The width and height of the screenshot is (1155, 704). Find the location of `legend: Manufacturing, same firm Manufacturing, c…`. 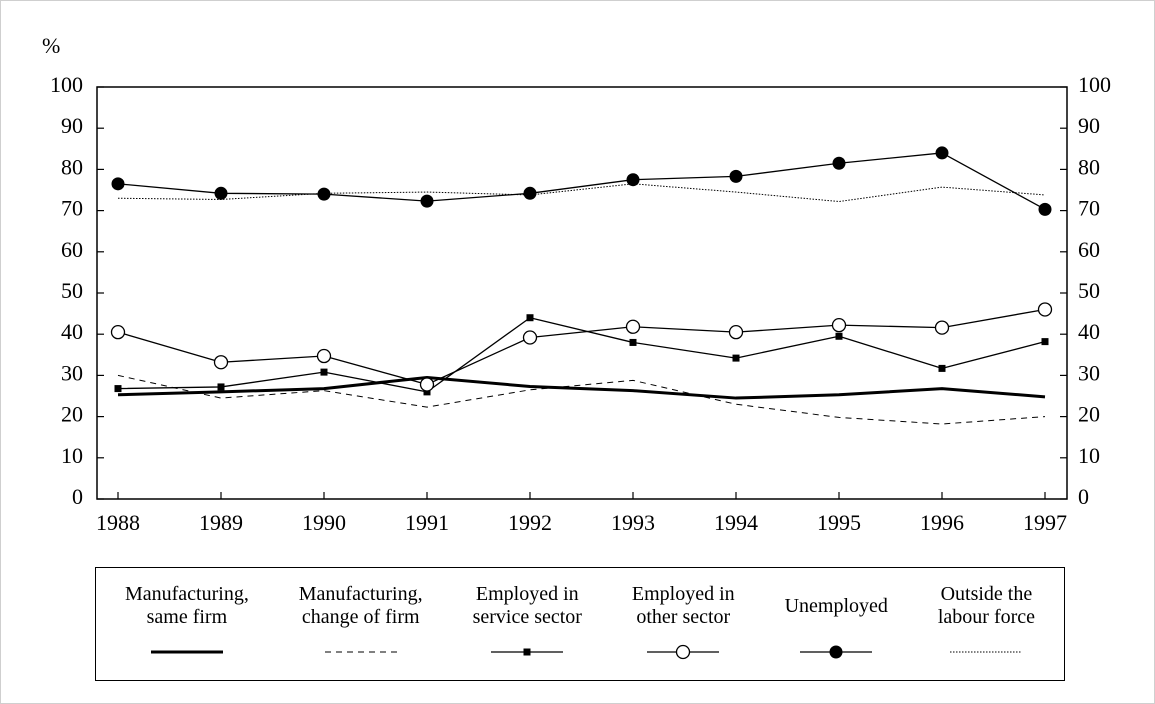

legend: Manufacturing, same firm Manufacturing, c… is located at coordinates (580, 624).